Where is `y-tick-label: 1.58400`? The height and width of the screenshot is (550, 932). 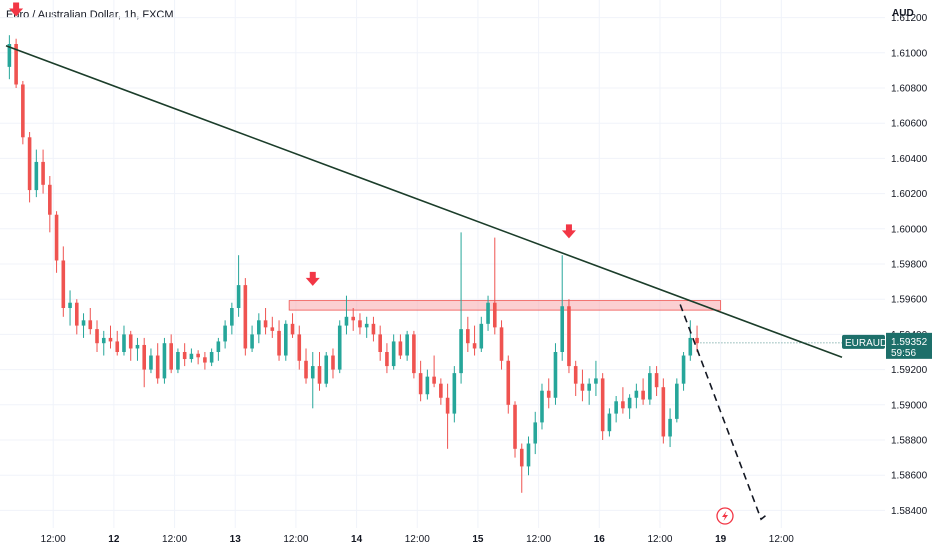
y-tick-label: 1.58400 is located at coordinates (909, 511).